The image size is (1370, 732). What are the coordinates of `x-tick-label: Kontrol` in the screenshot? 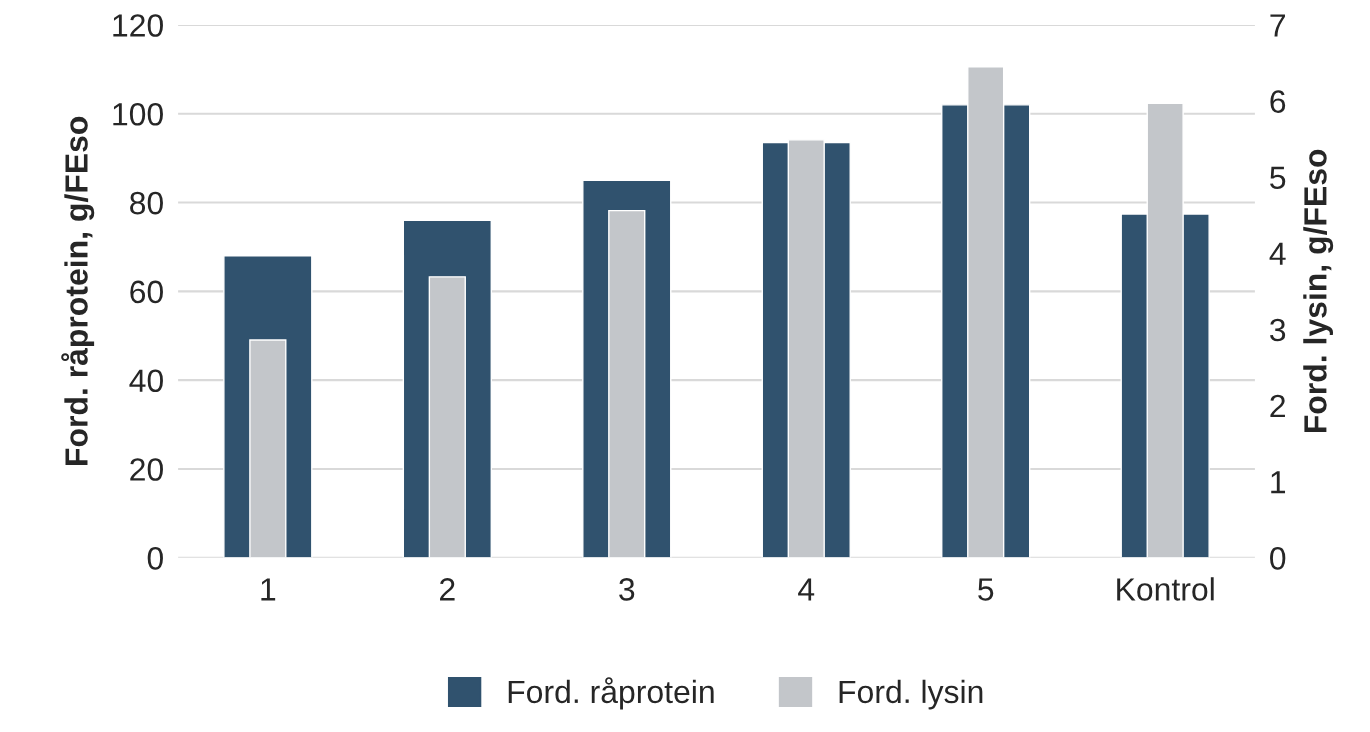 It's located at (1165, 589).